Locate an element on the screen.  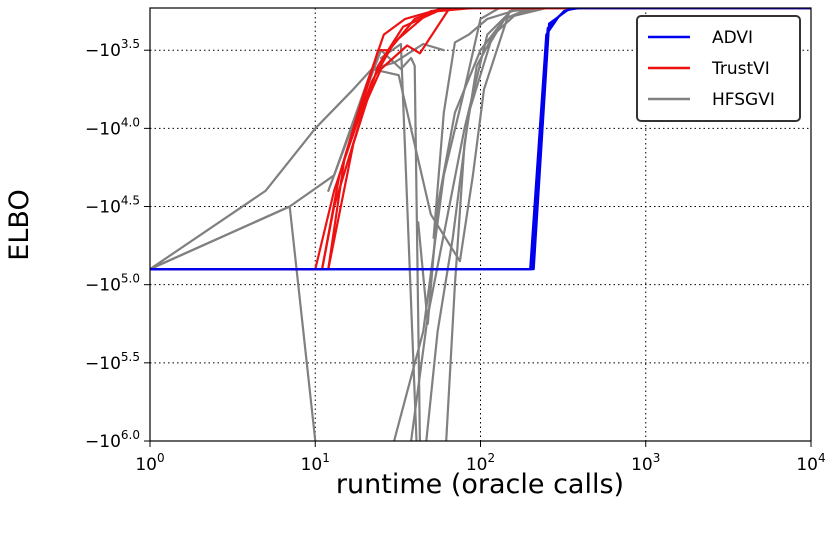
legend: ADVI TrustVI HFSGVI is located at coordinates (718, 68).